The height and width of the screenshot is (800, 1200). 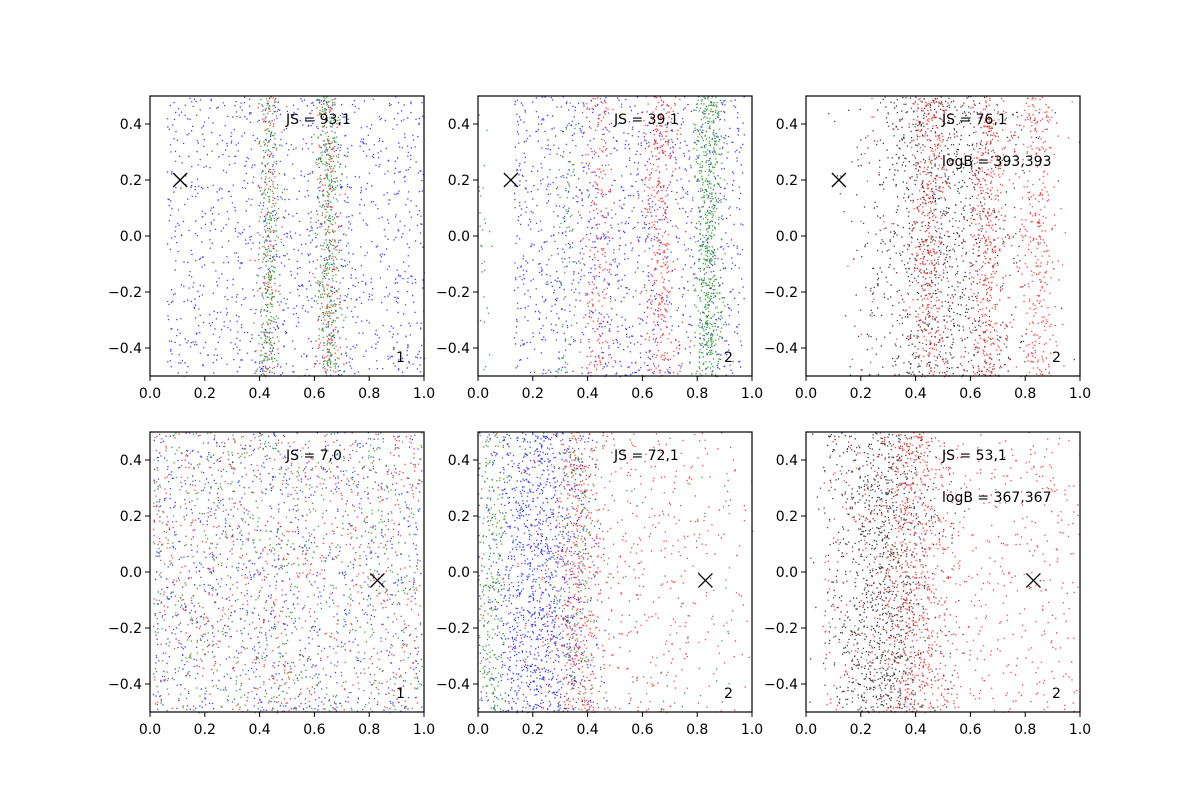 What do you see at coordinates (630, 237) in the screenshot?
I see `series-red-points` at bounding box center [630, 237].